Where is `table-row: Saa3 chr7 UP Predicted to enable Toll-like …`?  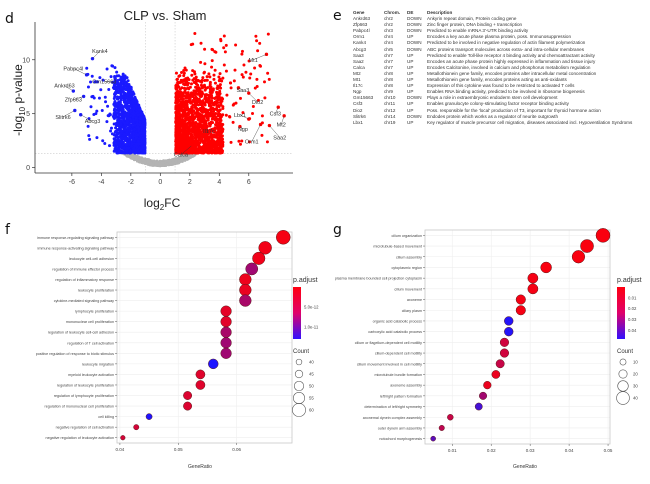 table-row: Saa3 chr7 UP Predicted to enable Toll-like … is located at coordinates (500, 56).